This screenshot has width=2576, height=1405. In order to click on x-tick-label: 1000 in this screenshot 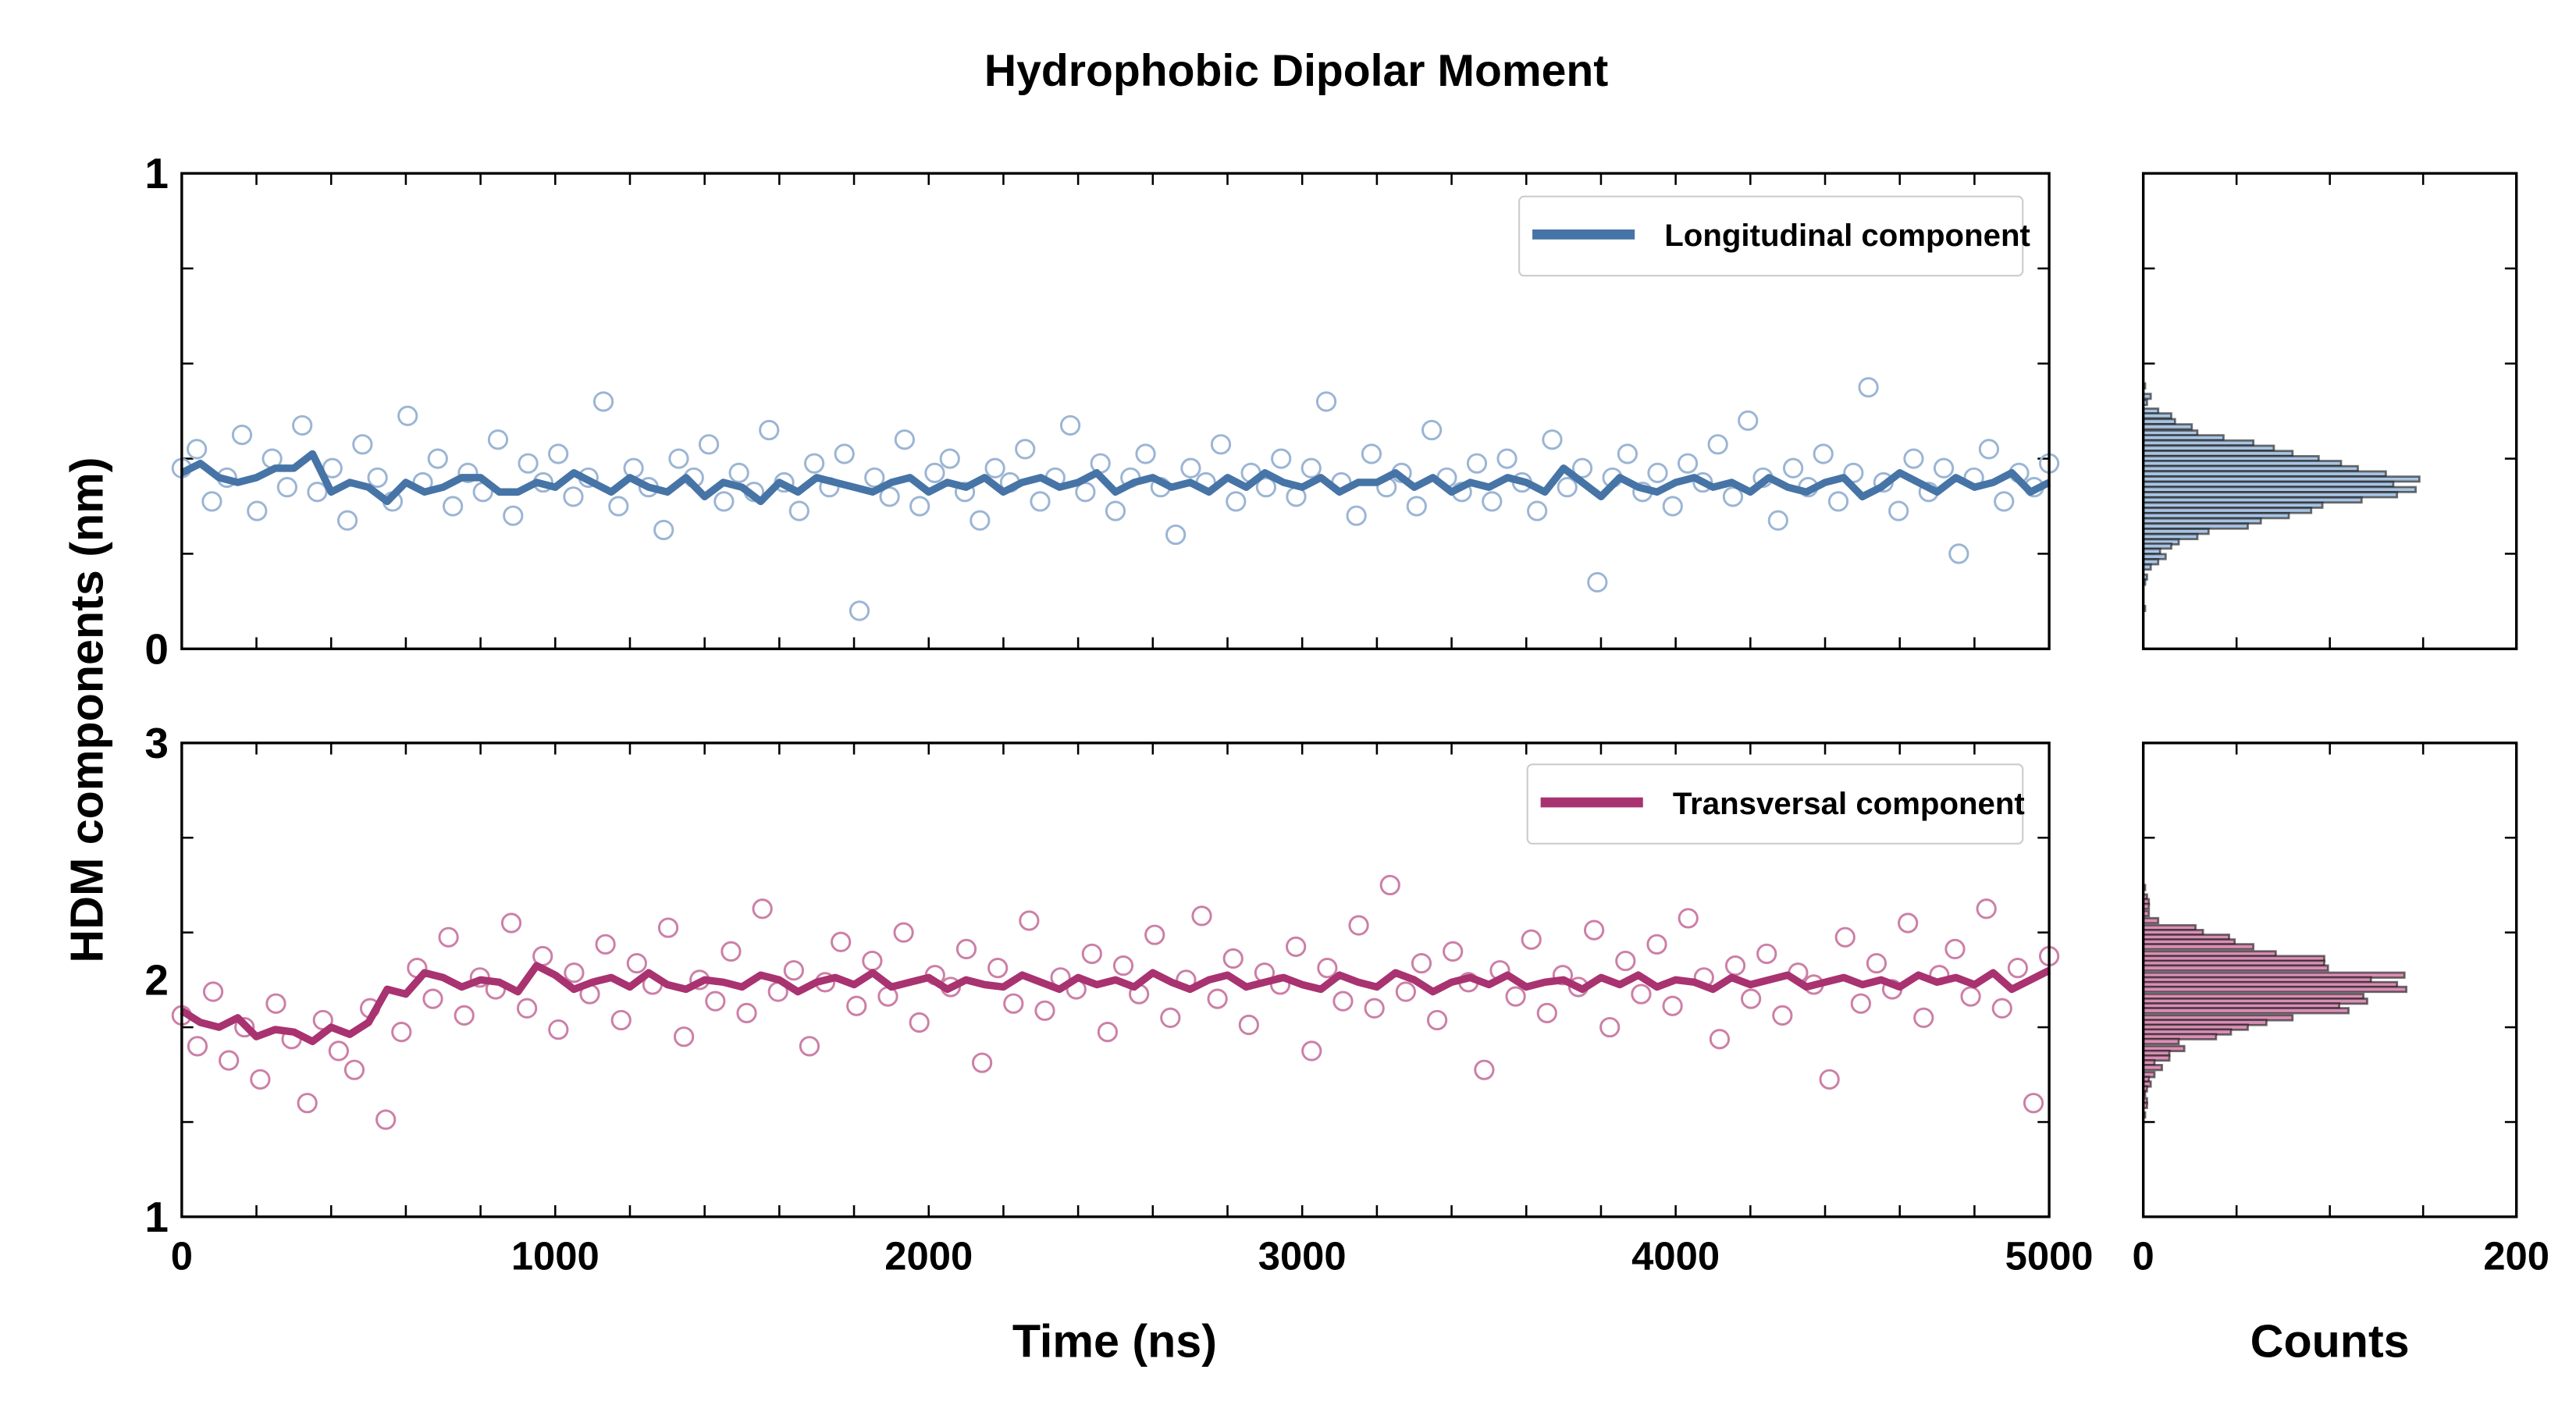, I will do `click(555, 1256)`.